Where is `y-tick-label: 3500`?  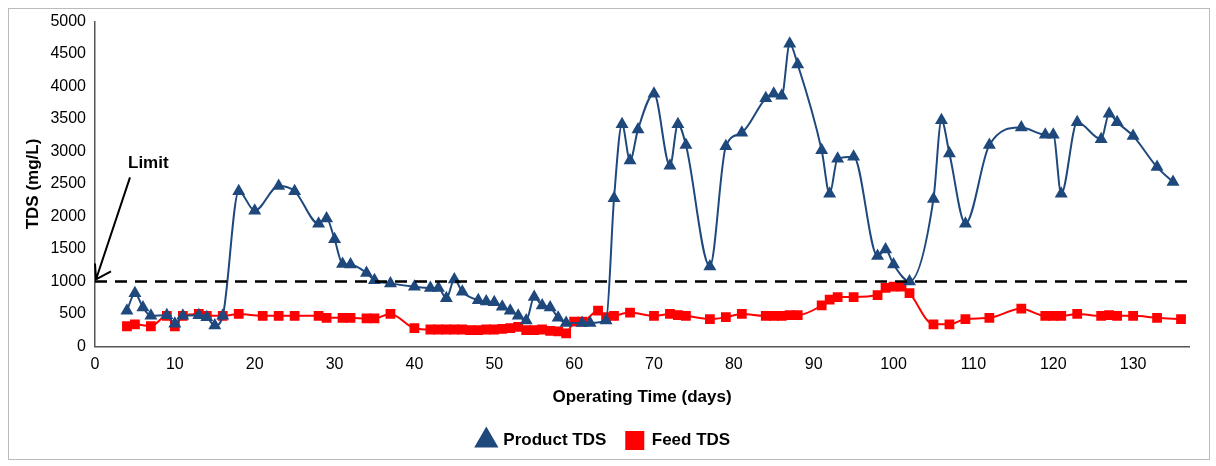
y-tick-label: 3500 is located at coordinates (68, 118).